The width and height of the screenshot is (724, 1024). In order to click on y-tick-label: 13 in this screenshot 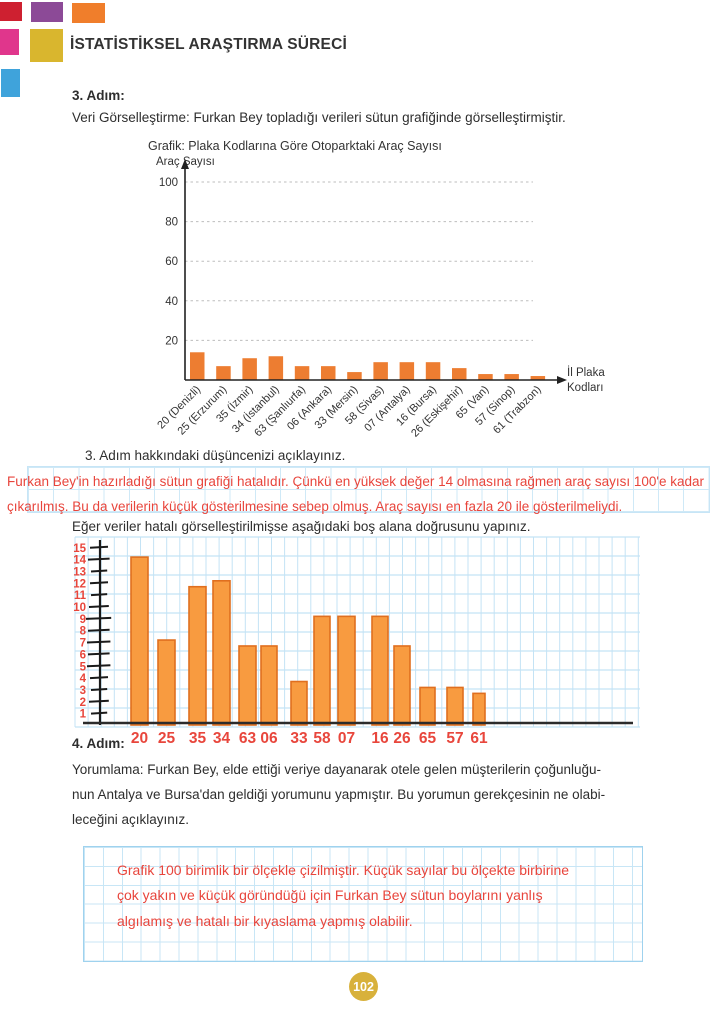, I will do `click(79, 572)`.